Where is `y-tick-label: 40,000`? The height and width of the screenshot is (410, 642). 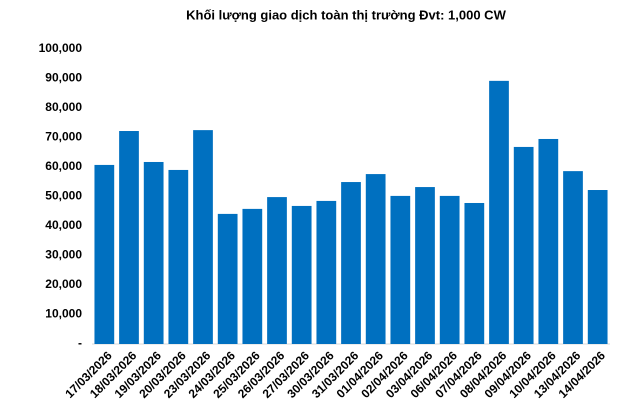
y-tick-label: 40,000 is located at coordinates (63, 225).